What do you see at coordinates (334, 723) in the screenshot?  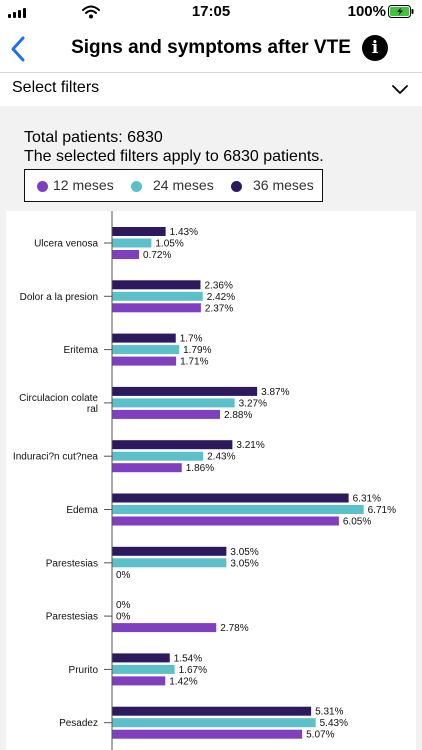 I see `data-label: 5.43%` at bounding box center [334, 723].